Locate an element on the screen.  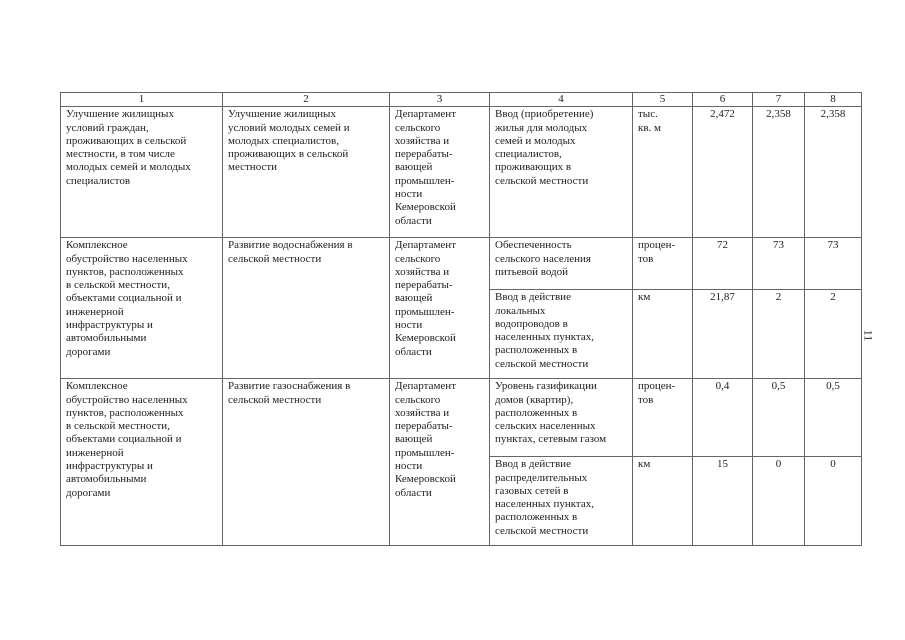
column-header: 3 is located at coordinates (439, 99).